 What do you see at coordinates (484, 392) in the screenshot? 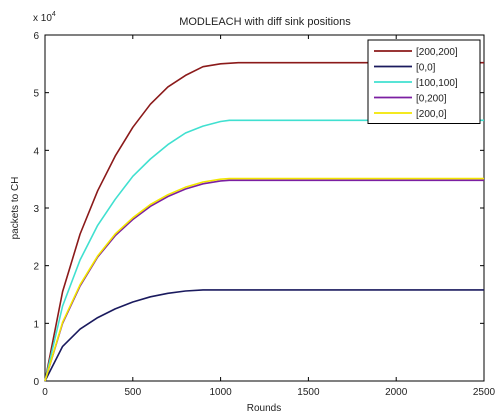
I see `x-tick-label: 2500` at bounding box center [484, 392].